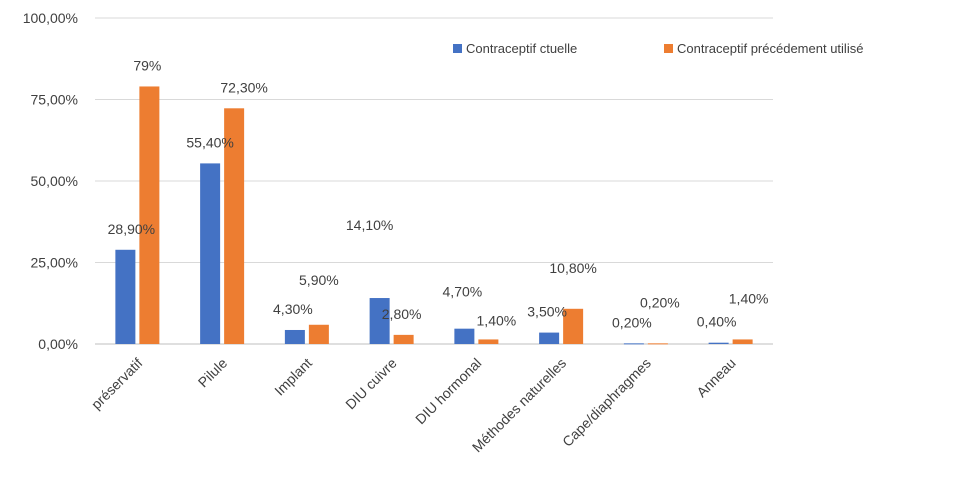 This screenshot has width=962, height=500. I want to click on y-tick-label: 100,00%, so click(50, 18).